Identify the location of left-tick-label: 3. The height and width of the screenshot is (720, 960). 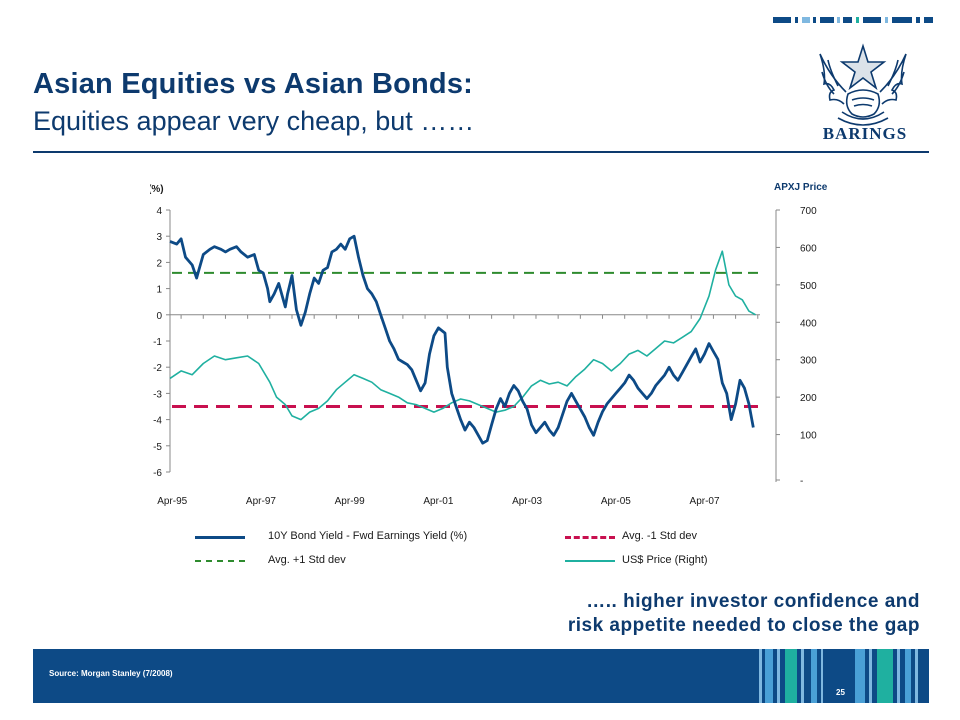
(159, 237).